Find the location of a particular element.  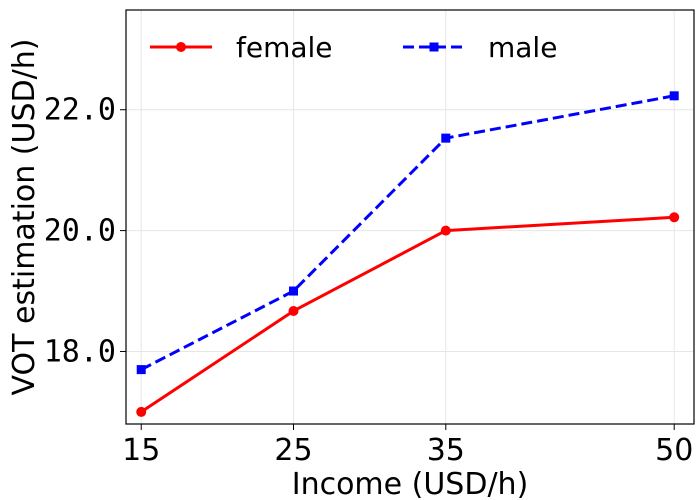

y-tick-label: 22.0 is located at coordinates (80, 110).